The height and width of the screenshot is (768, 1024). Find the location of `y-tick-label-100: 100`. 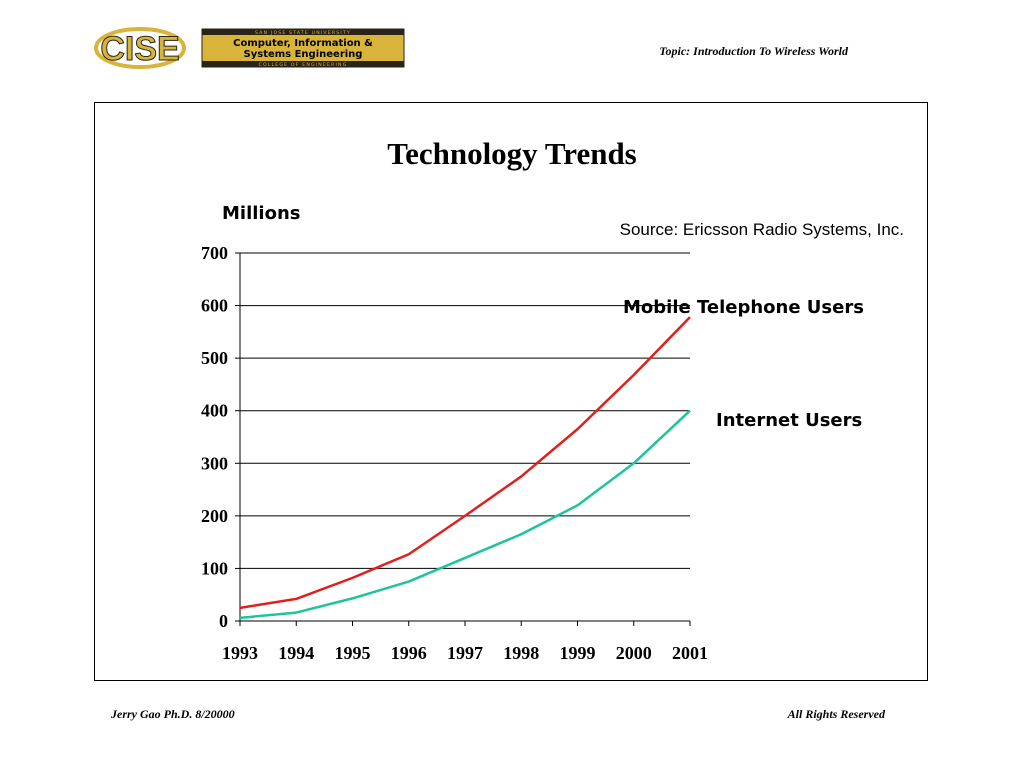

y-tick-label-100: 100 is located at coordinates (214, 568).